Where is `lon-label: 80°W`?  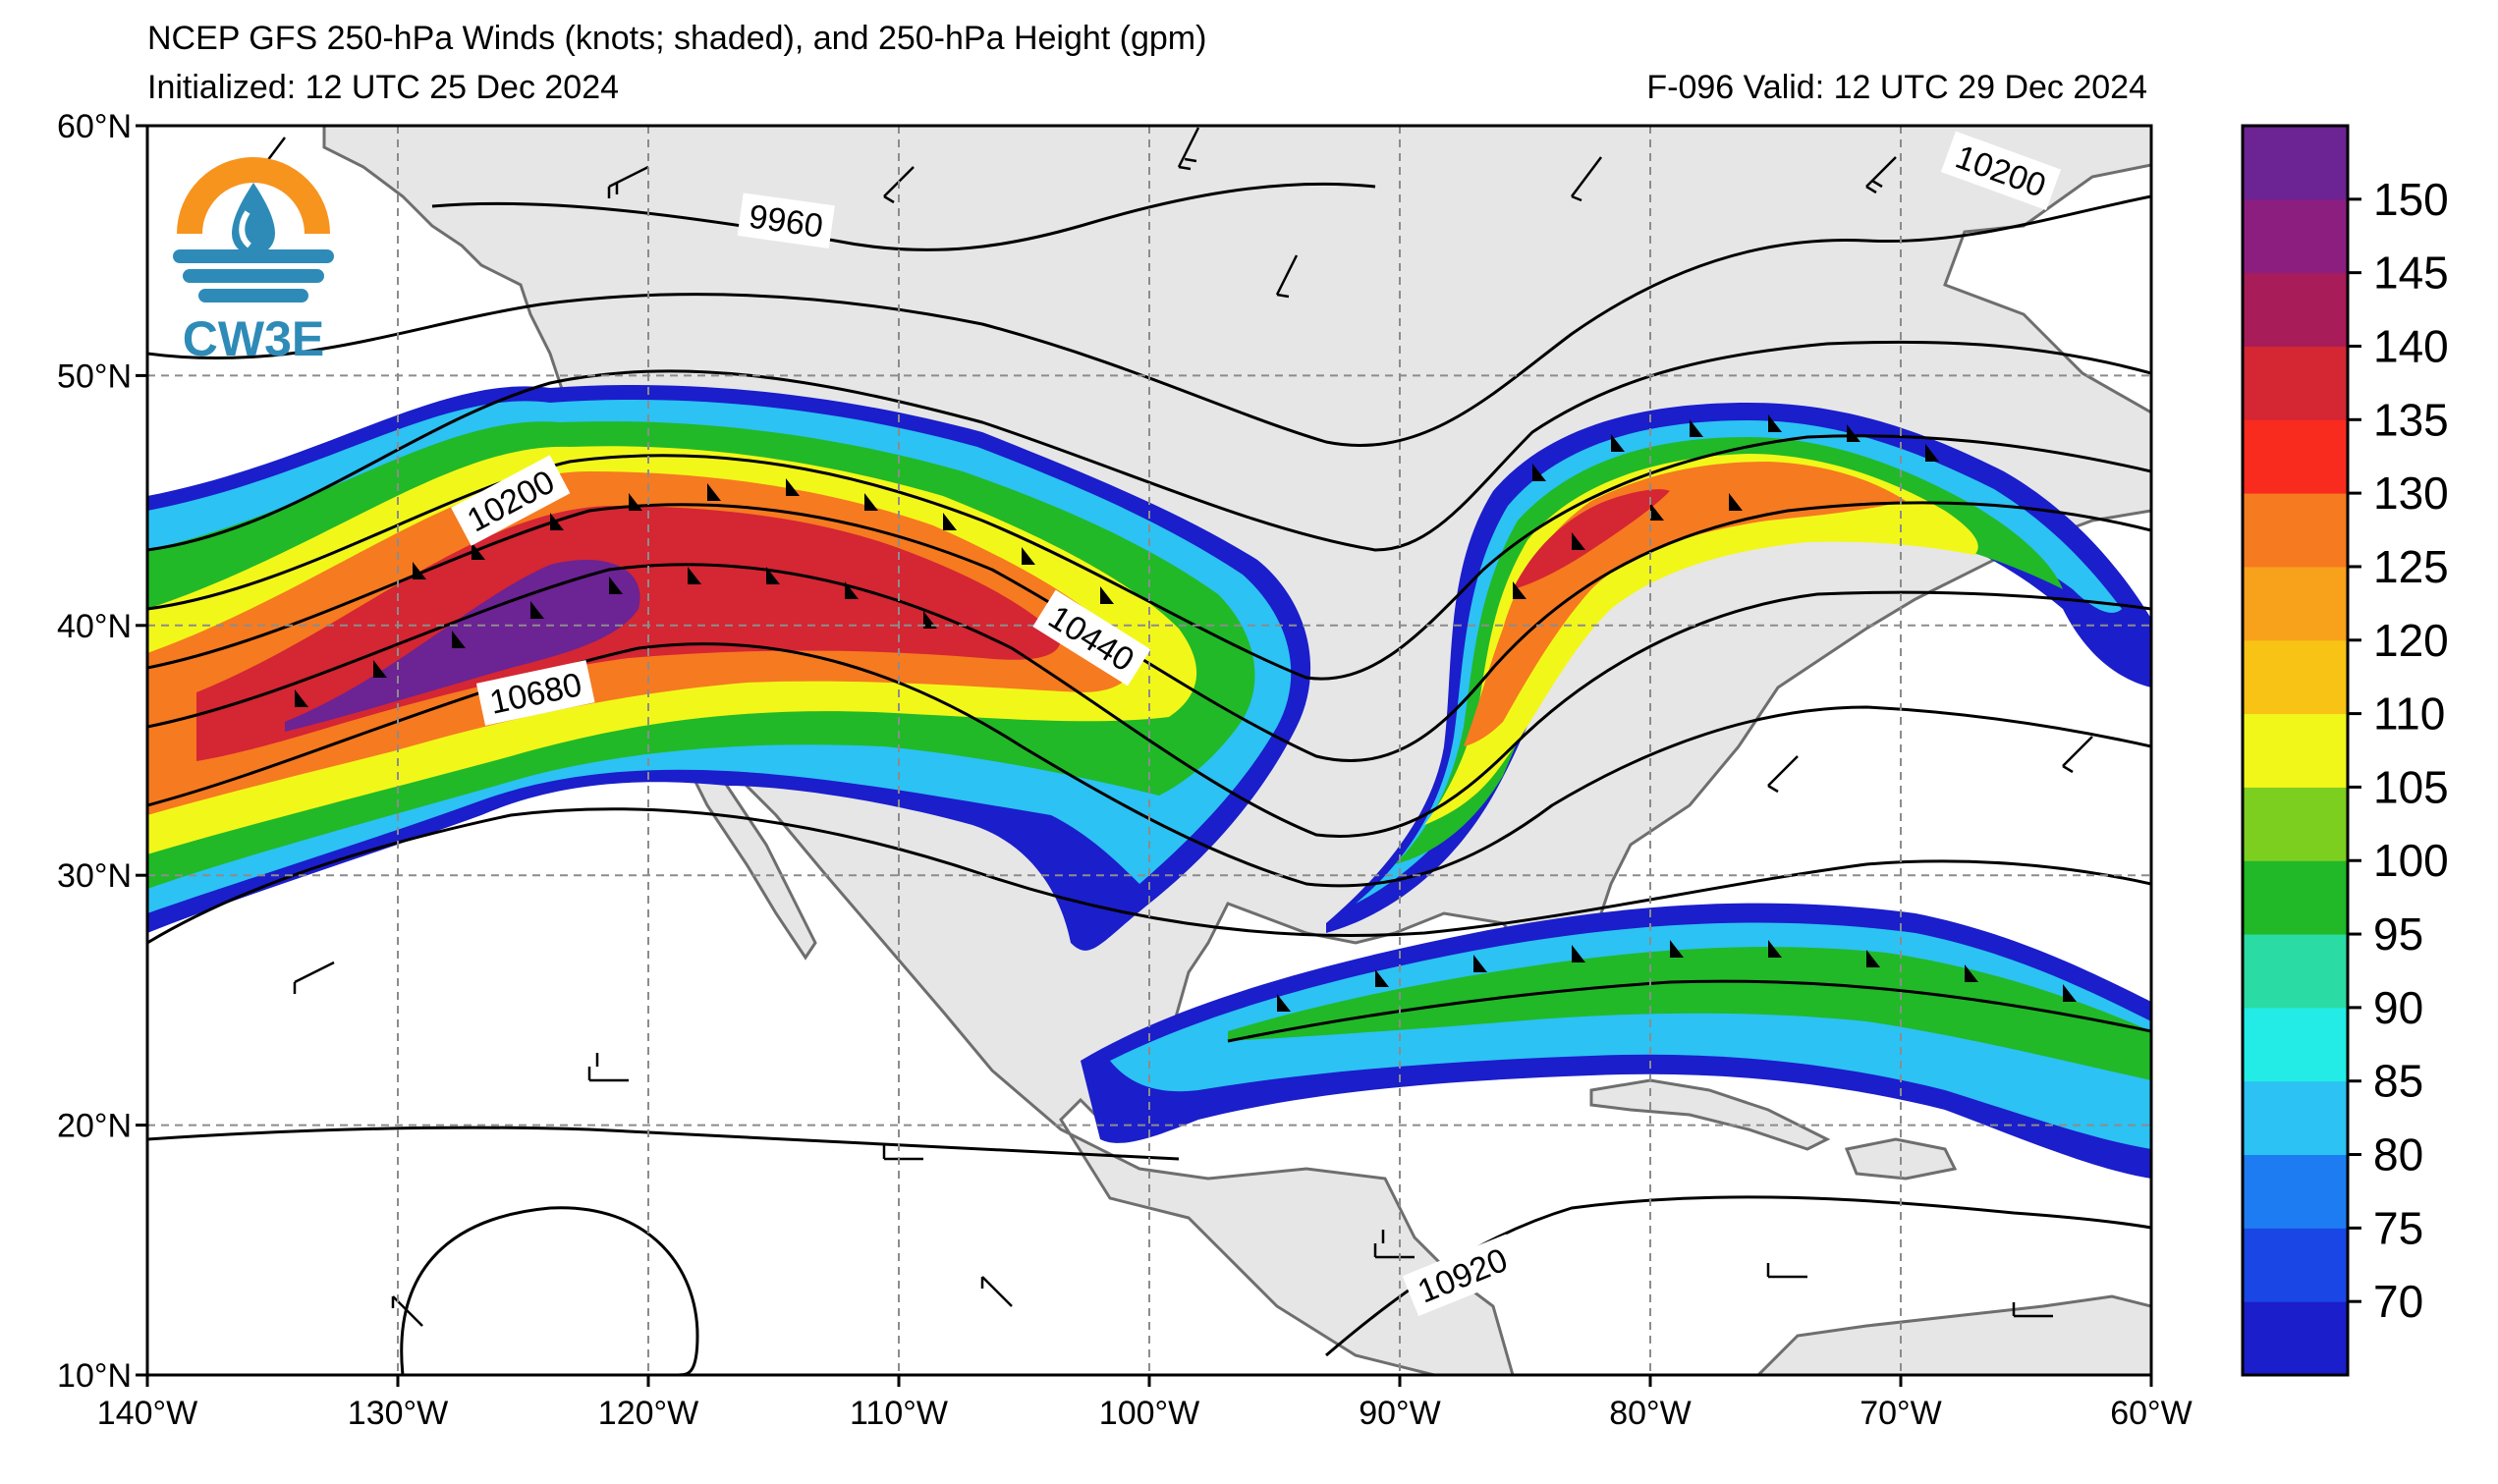 lon-label: 80°W is located at coordinates (1650, 1413).